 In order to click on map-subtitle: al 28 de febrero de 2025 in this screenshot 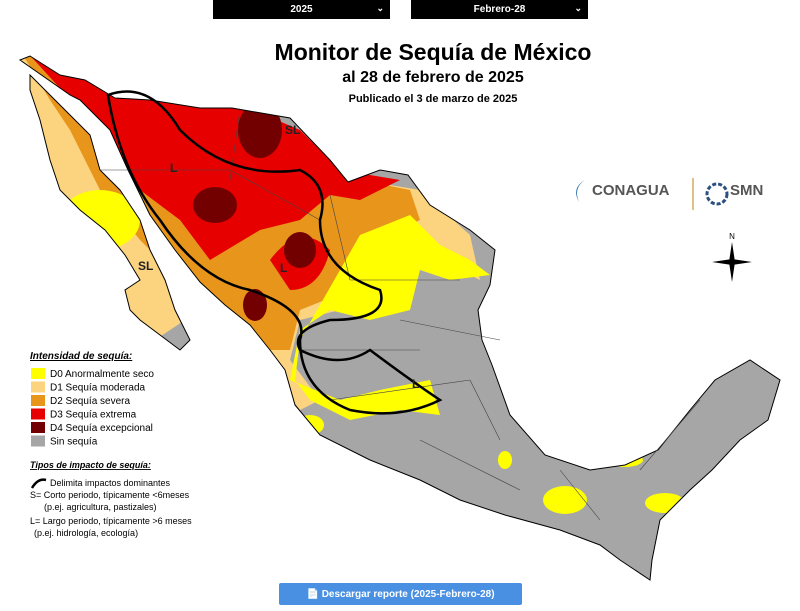, I will do `click(433, 77)`.